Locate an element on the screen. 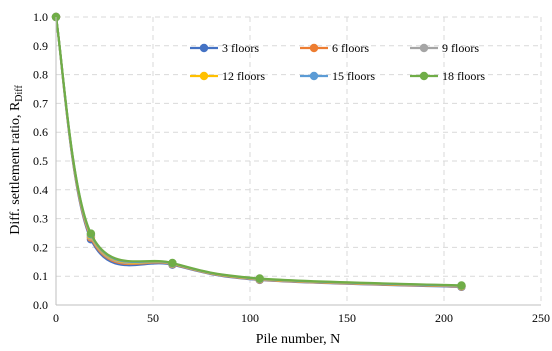 The height and width of the screenshot is (351, 552). x-tick-labels: 0 50 100 150 200 250 is located at coordinates (301, 318).